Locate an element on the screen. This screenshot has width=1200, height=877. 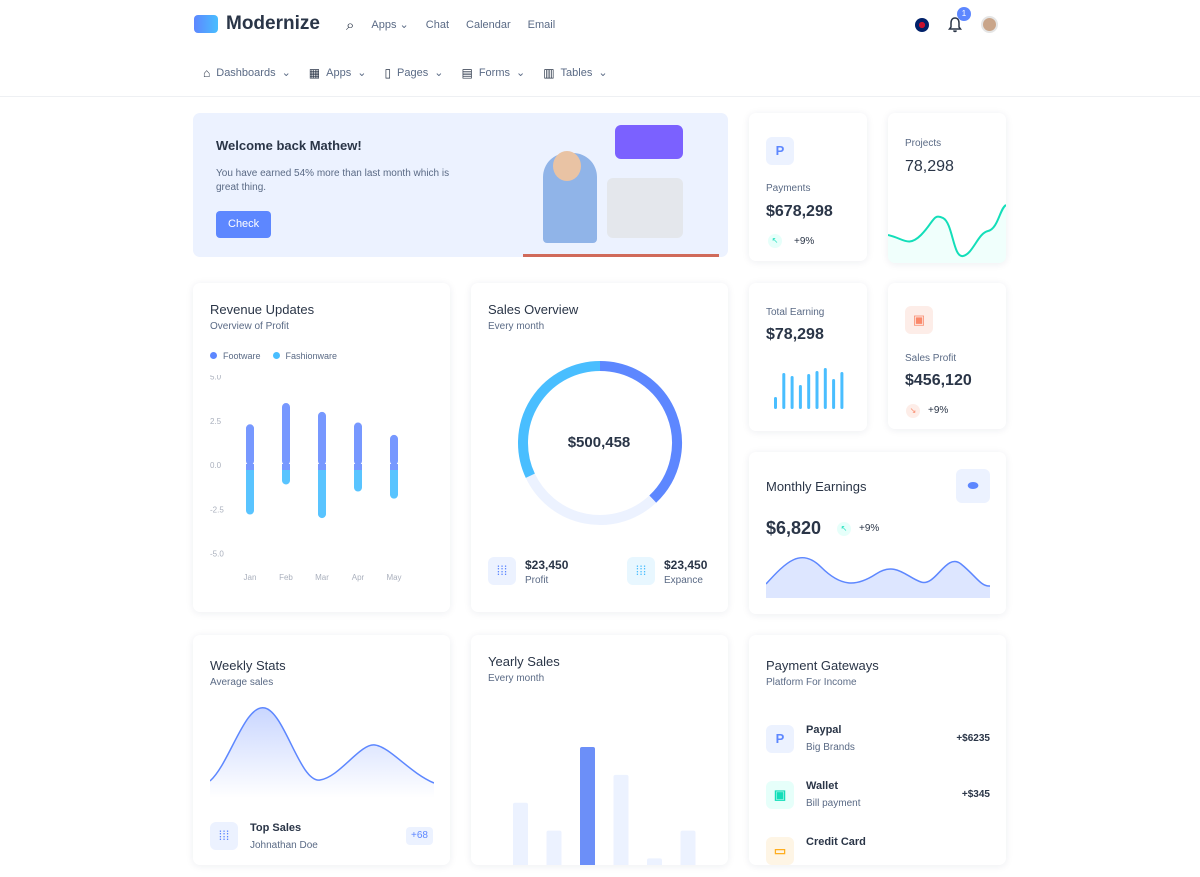
payments-card: P Payments $678,298 ↖ +9% is located at coordinates (808, 187).